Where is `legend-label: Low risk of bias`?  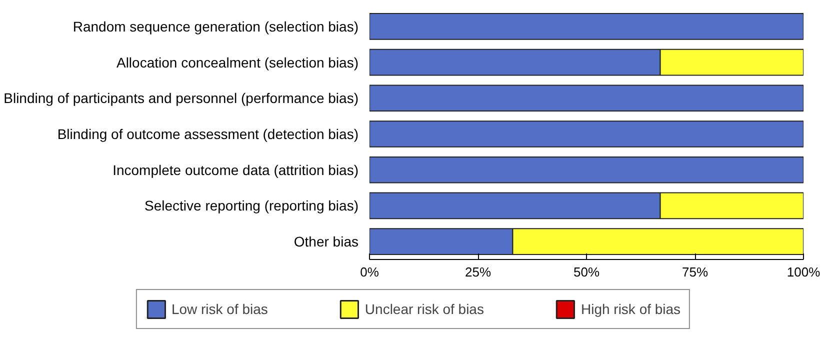 legend-label: Low risk of bias is located at coordinates (219, 309).